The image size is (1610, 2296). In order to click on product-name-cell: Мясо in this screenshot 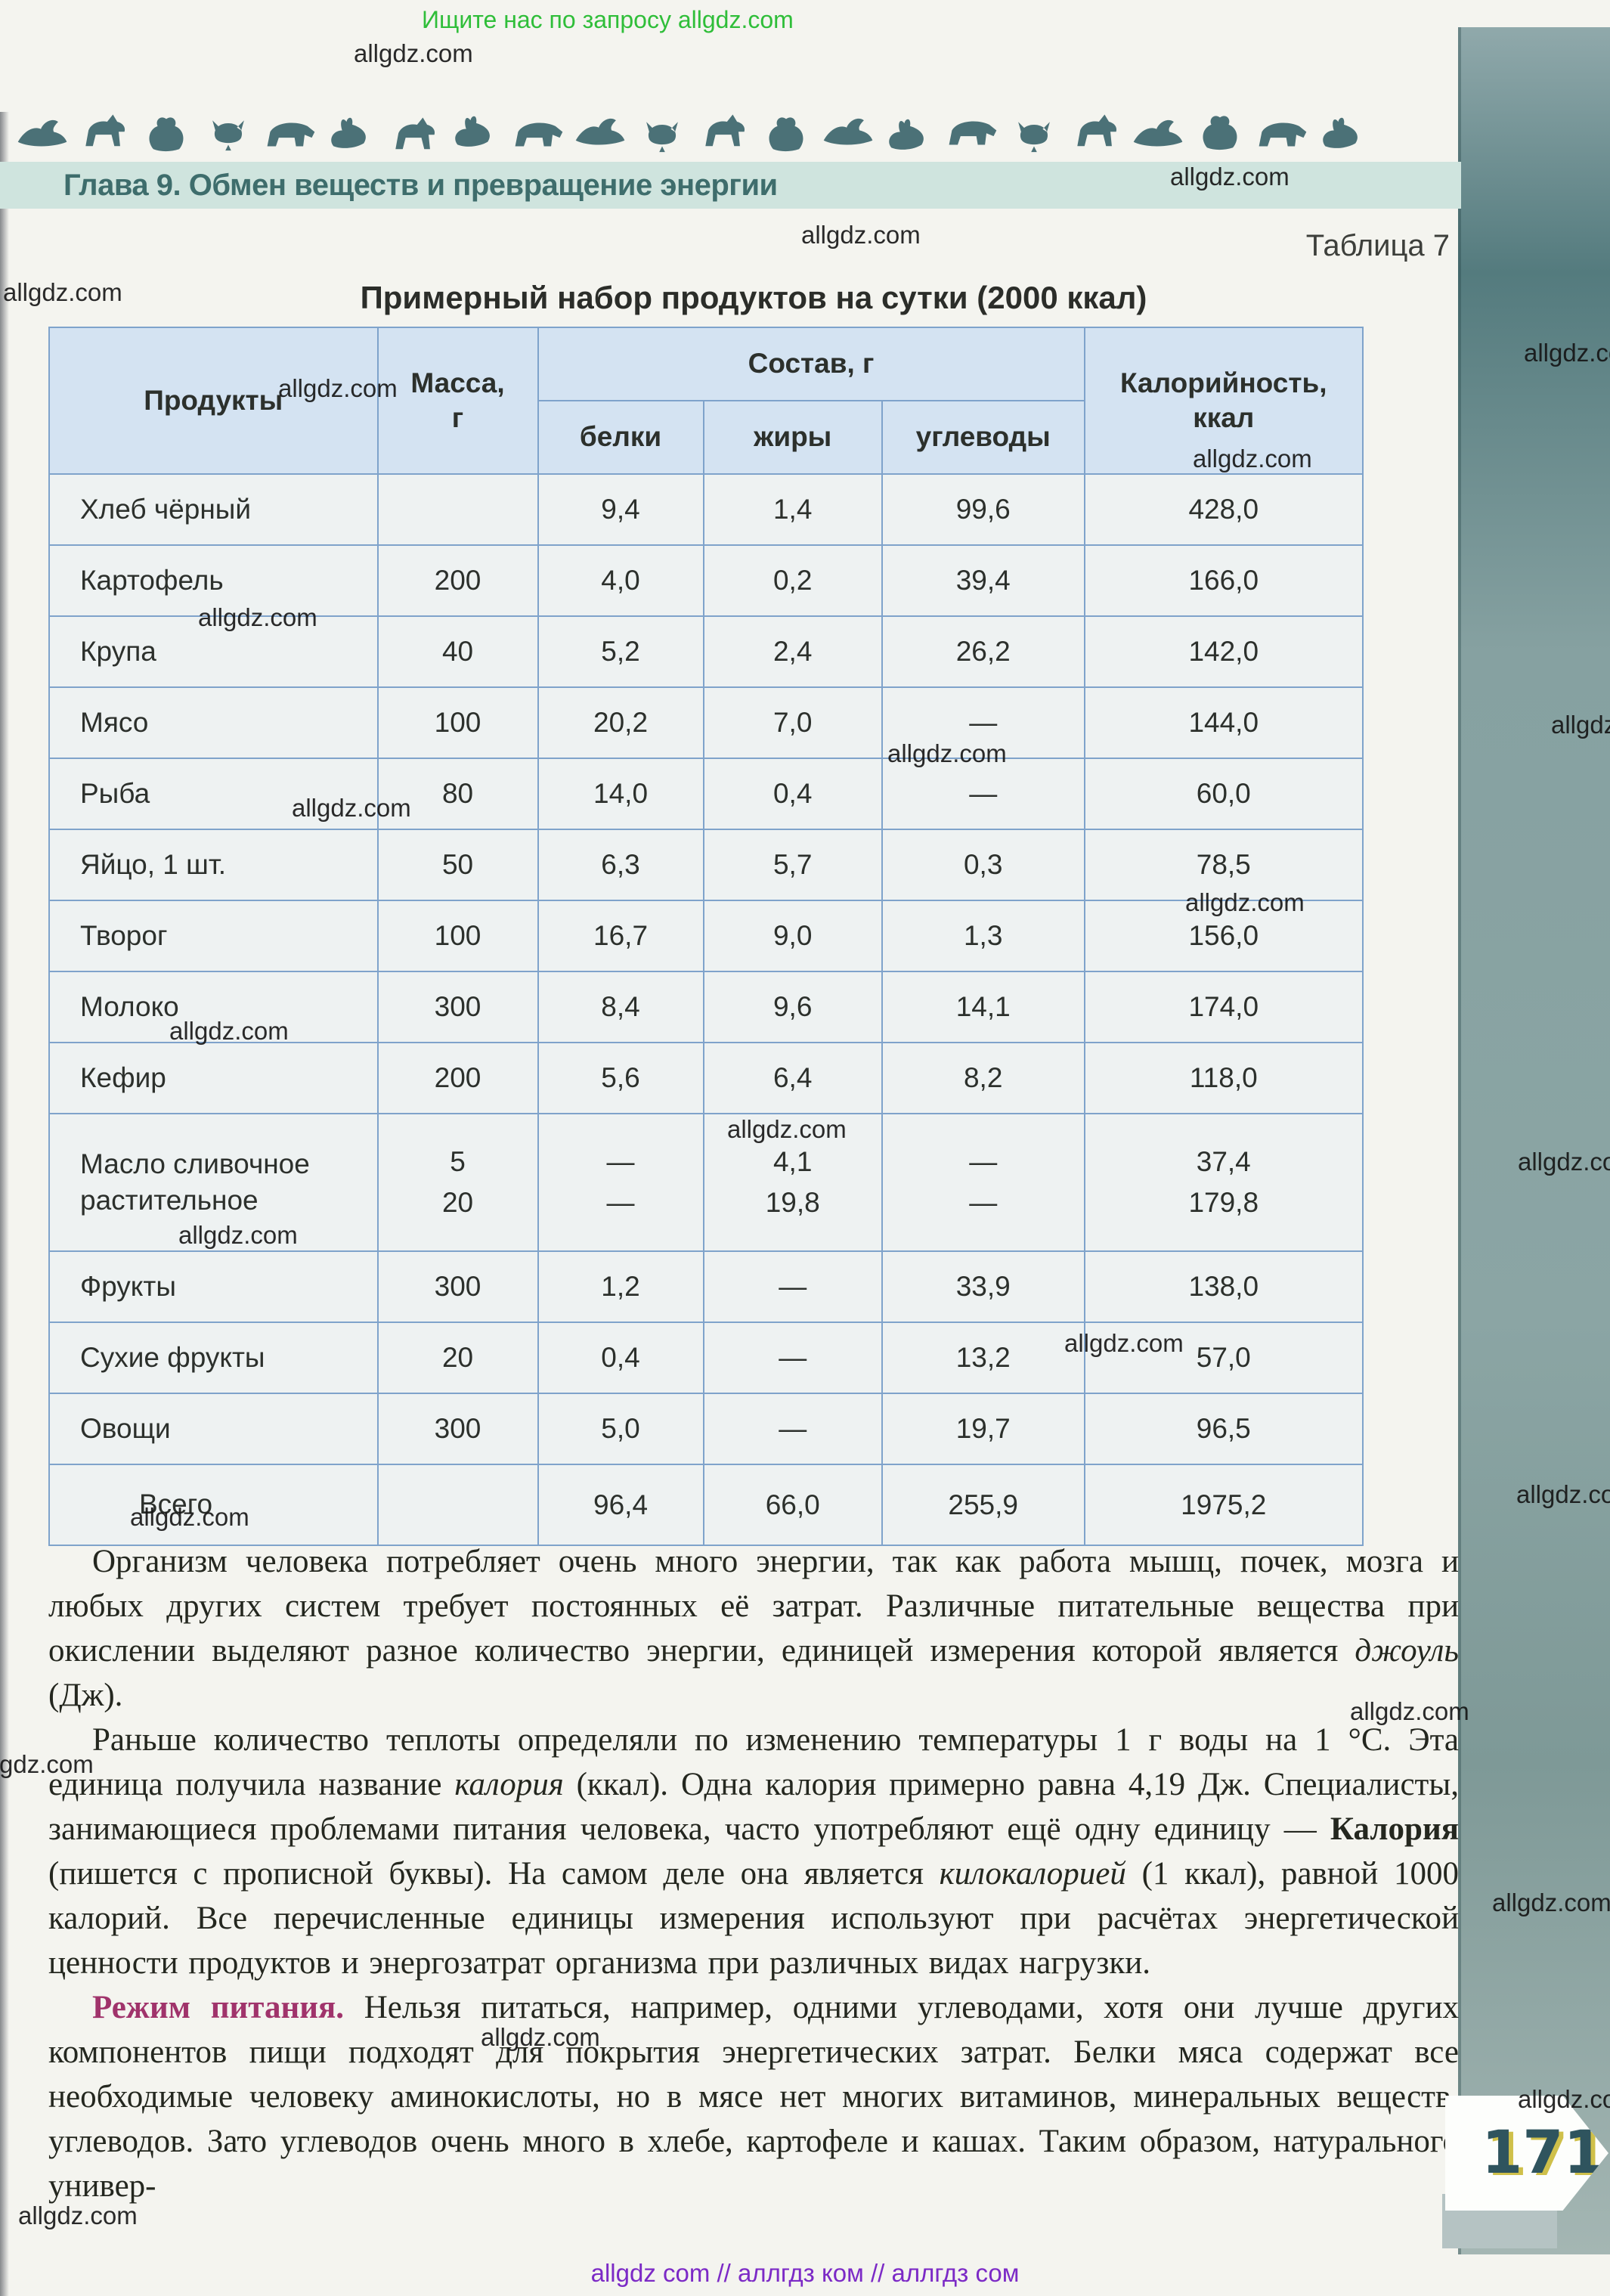, I will do `click(213, 722)`.